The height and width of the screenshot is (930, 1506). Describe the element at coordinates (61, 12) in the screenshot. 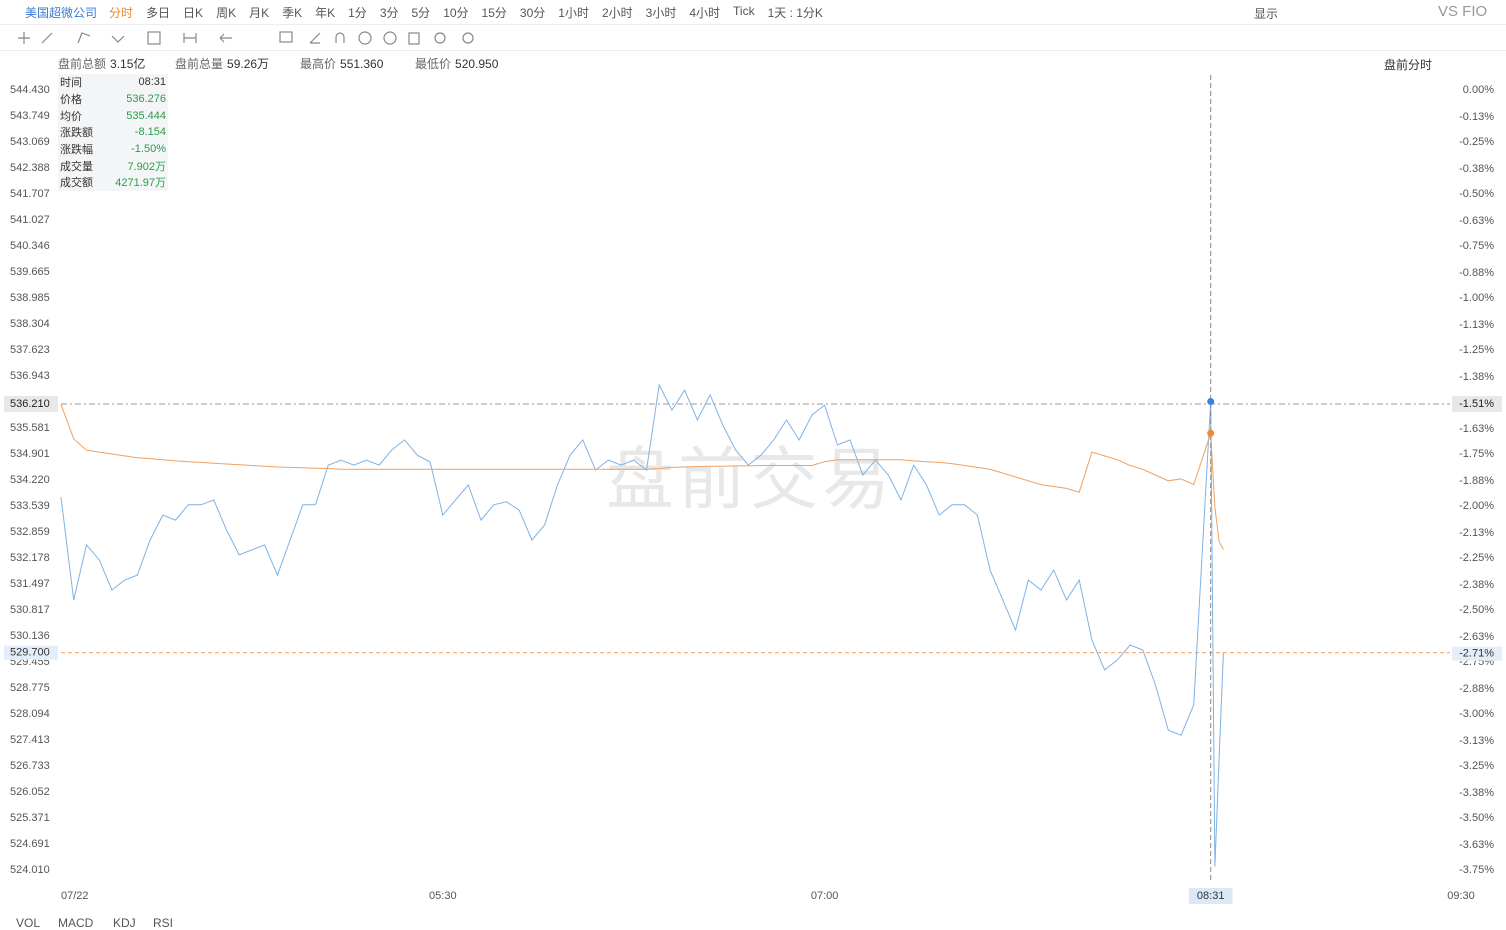

I see `symbol: 美国超微公司` at that location.